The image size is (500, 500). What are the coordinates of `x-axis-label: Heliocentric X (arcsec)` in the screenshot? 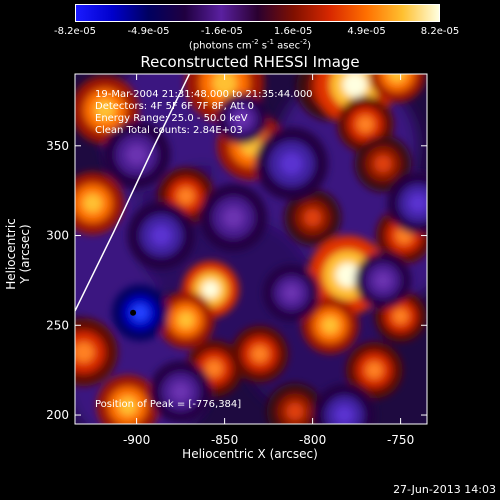 It's located at (250, 454).